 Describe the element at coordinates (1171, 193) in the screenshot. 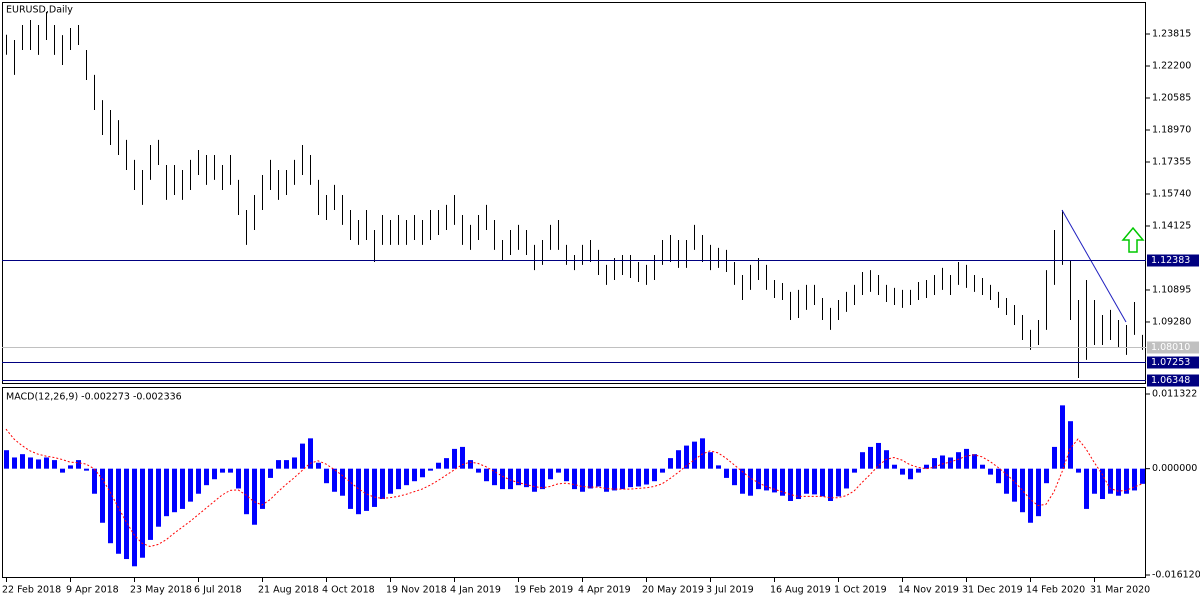

I see `y-tick-label: 1.15740` at that location.